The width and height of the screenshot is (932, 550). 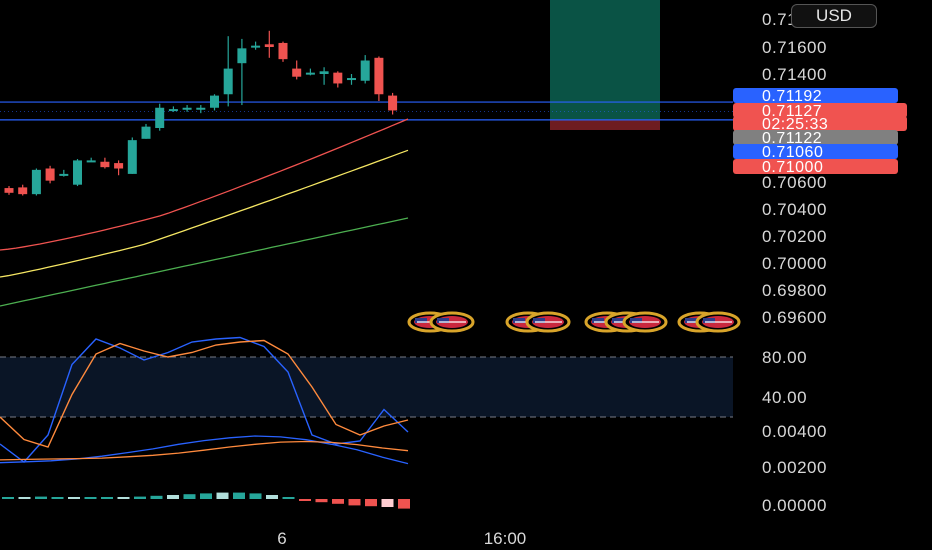 What do you see at coordinates (784, 397) in the screenshot?
I see `stochastic-axis-label: 40.00` at bounding box center [784, 397].